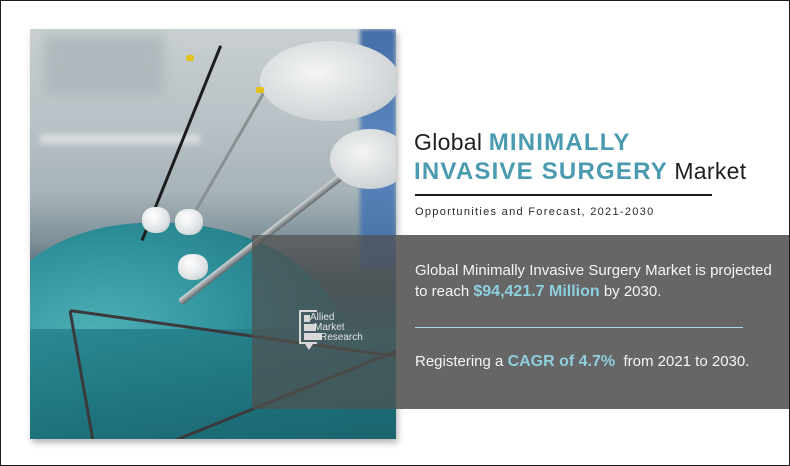 The width and height of the screenshot is (790, 466). What do you see at coordinates (461, 361) in the screenshot?
I see `cagr-text-before: Registering a` at bounding box center [461, 361].